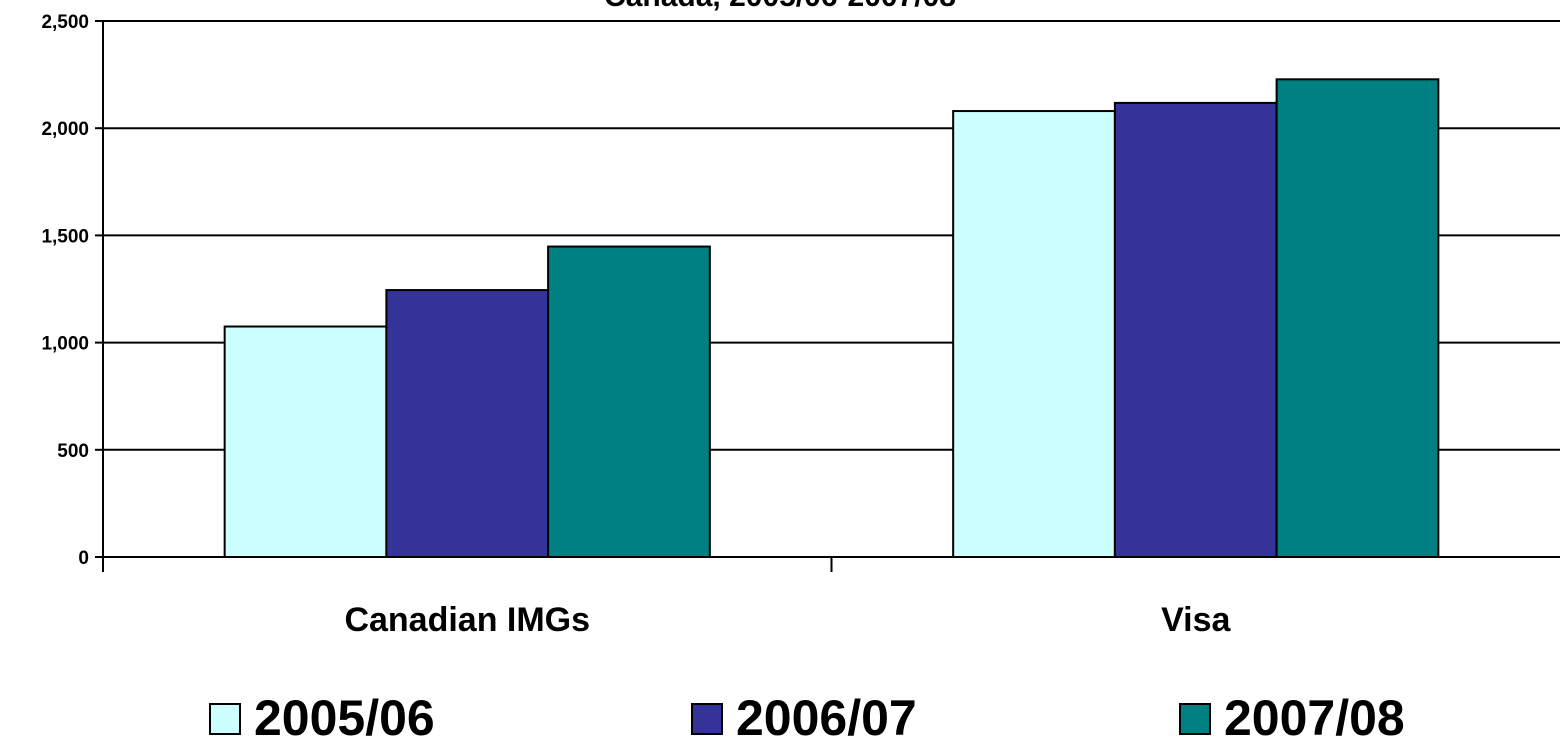  Describe the element at coordinates (65, 22) in the screenshot. I see `y-tick-label-5: 2,500` at that location.